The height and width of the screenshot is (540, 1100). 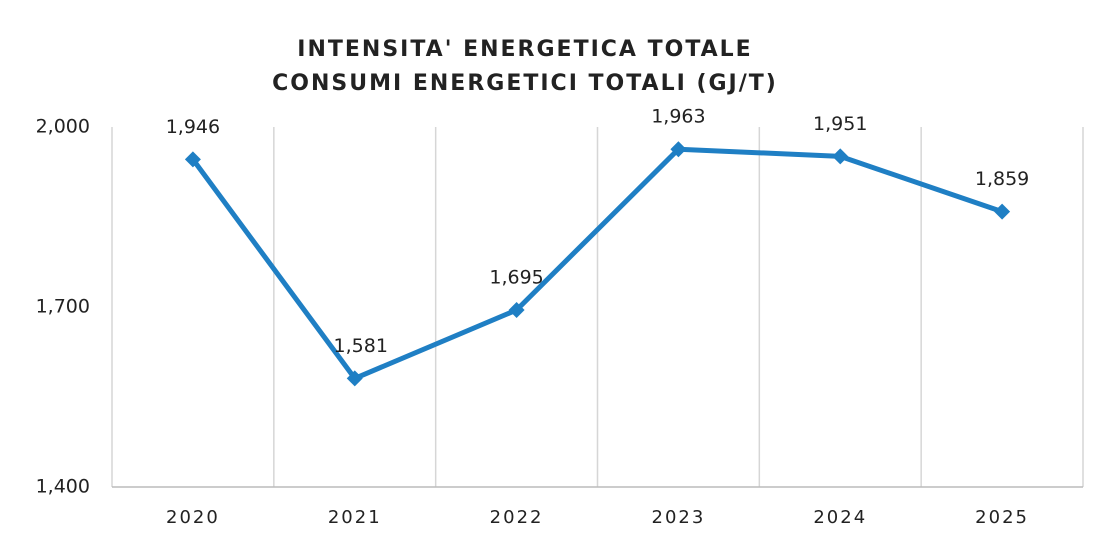 What do you see at coordinates (678, 117) in the screenshot?
I see `data-label: 1,963` at bounding box center [678, 117].